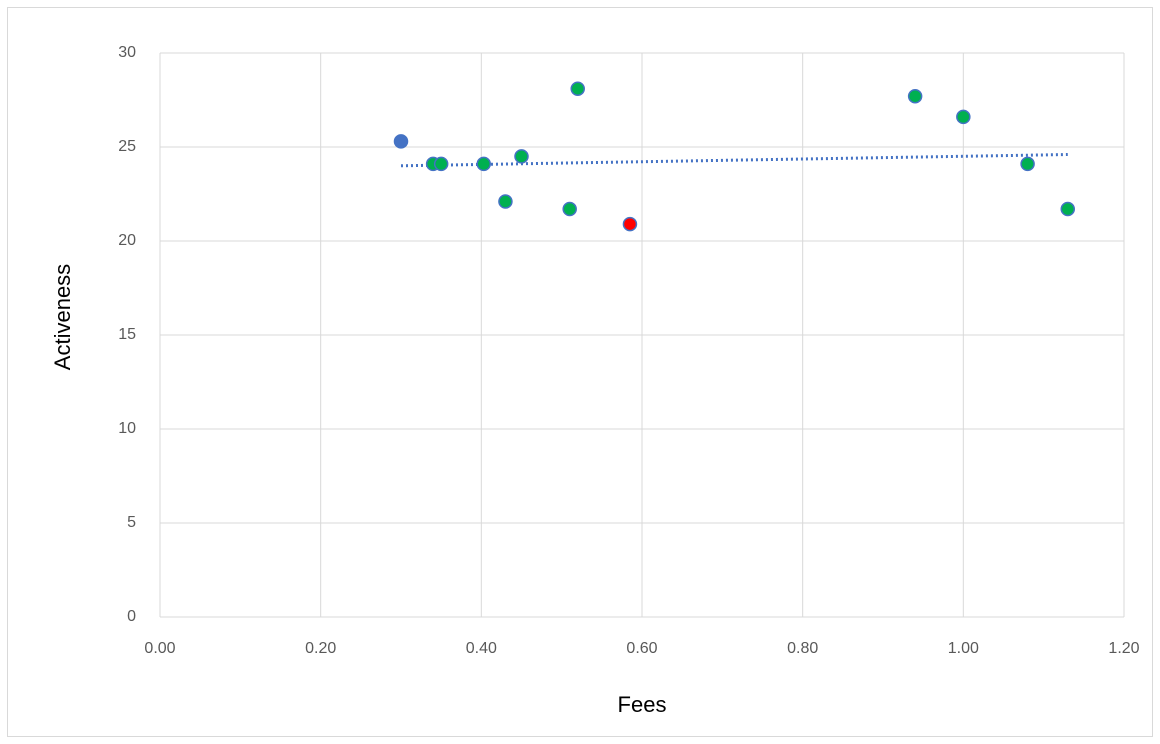 The image size is (1160, 744). What do you see at coordinates (127, 146) in the screenshot?
I see `y-tick-label: 25` at bounding box center [127, 146].